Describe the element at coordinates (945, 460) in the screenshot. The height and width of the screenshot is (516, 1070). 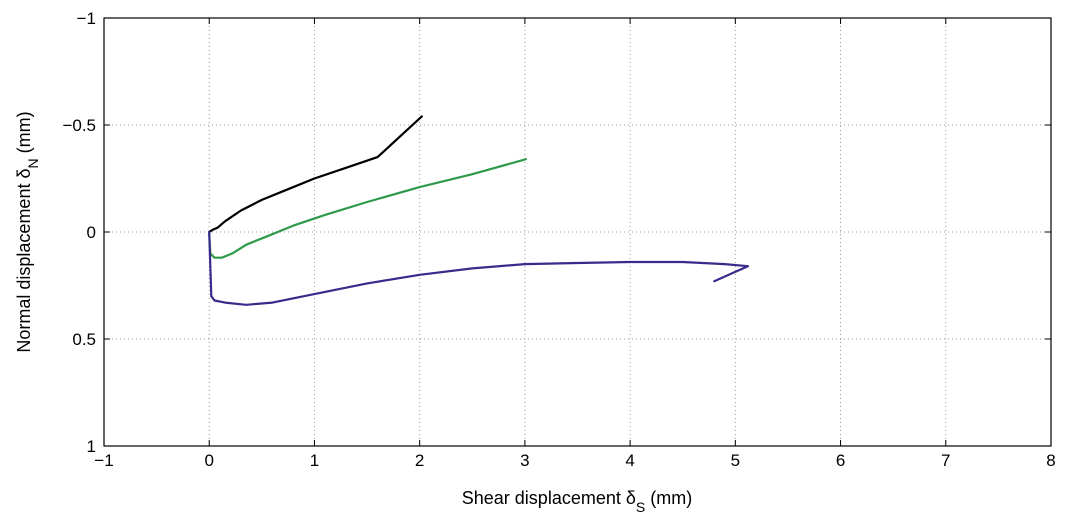
I see `x-tick-label: 7` at that location.